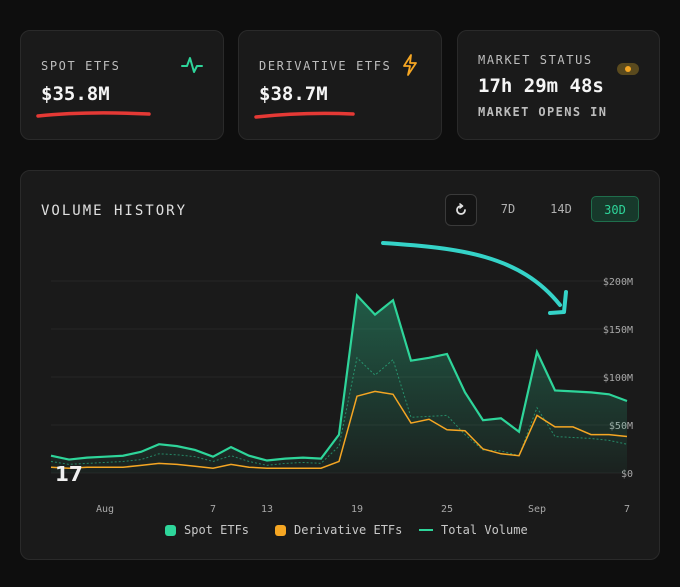 The width and height of the screenshot is (680, 587). Describe the element at coordinates (410, 65) in the screenshot. I see `lightning-icon` at that location.